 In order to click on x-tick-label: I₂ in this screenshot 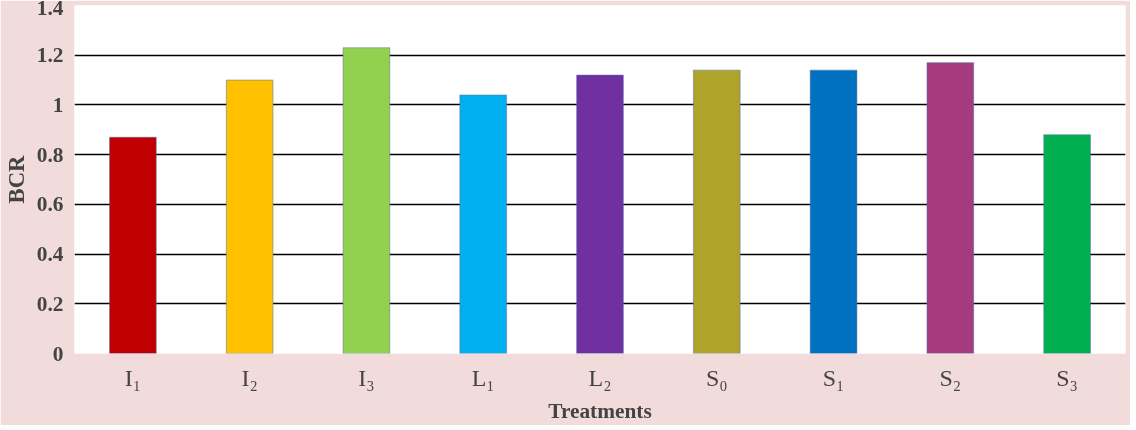, I will do `click(249, 377)`.